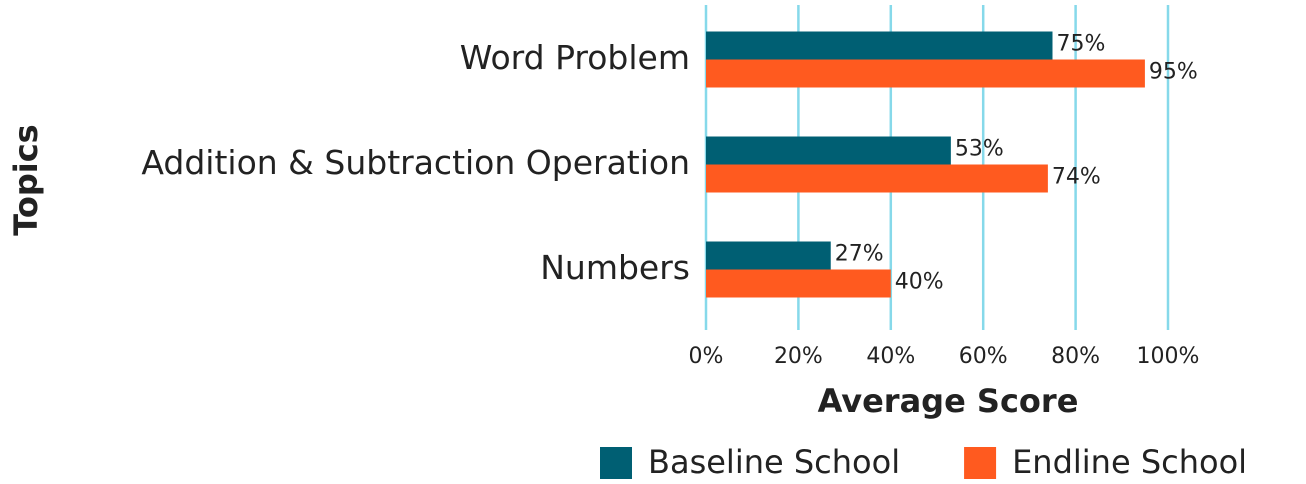  I want to click on x-tick-label: 100%, so click(1168, 356).